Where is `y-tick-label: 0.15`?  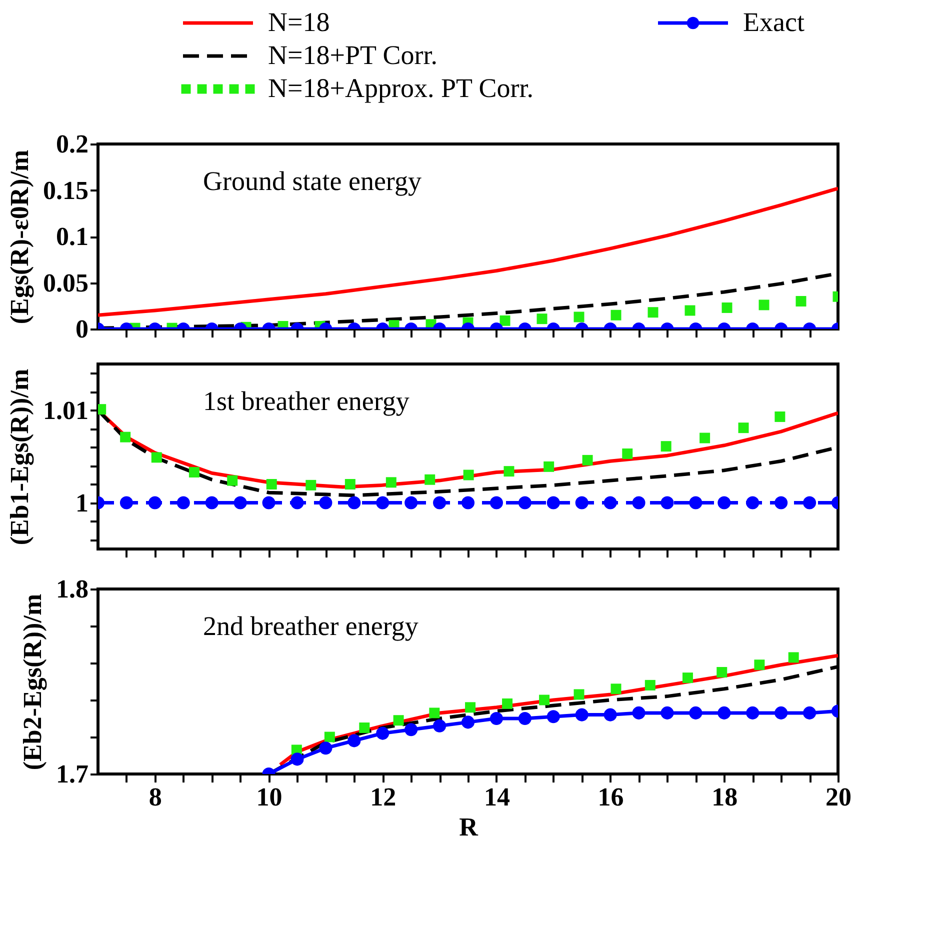
y-tick-label: 0.15 is located at coordinates (65, 190).